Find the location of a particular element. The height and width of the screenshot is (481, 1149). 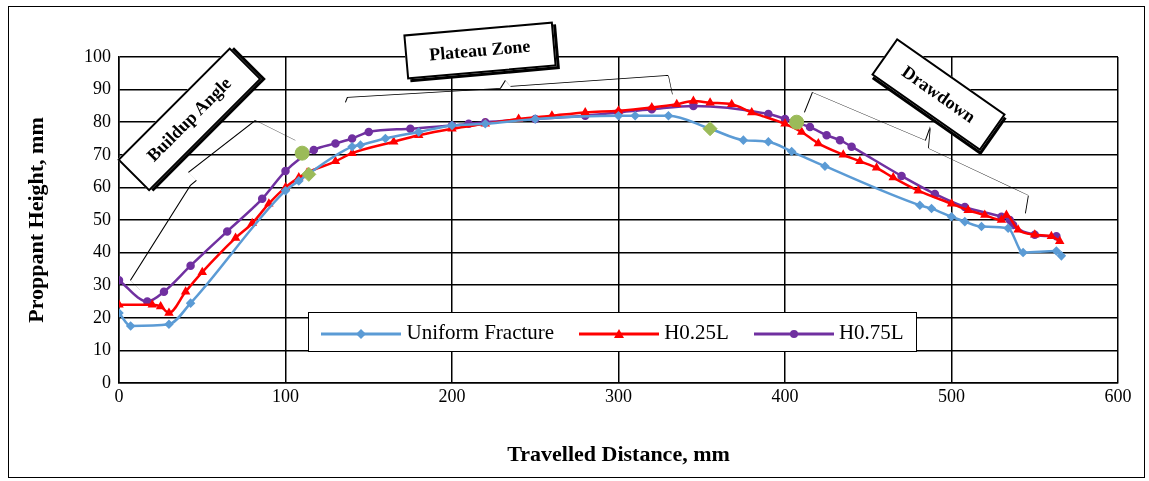

y-tick-label: 10 is located at coordinates (102, 349).